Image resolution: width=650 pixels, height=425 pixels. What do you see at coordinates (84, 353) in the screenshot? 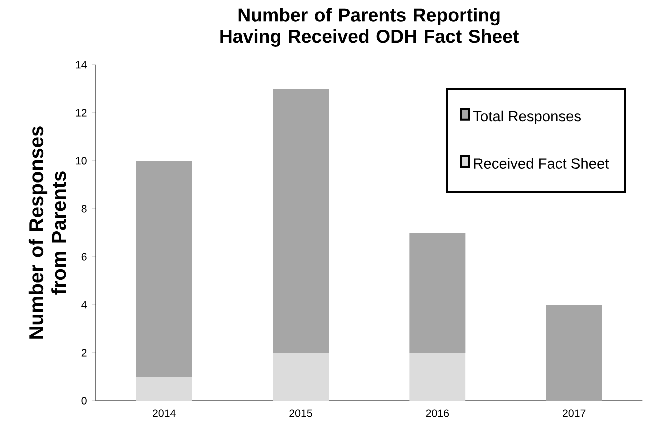
I see `y-tick-label: 2` at bounding box center [84, 353].